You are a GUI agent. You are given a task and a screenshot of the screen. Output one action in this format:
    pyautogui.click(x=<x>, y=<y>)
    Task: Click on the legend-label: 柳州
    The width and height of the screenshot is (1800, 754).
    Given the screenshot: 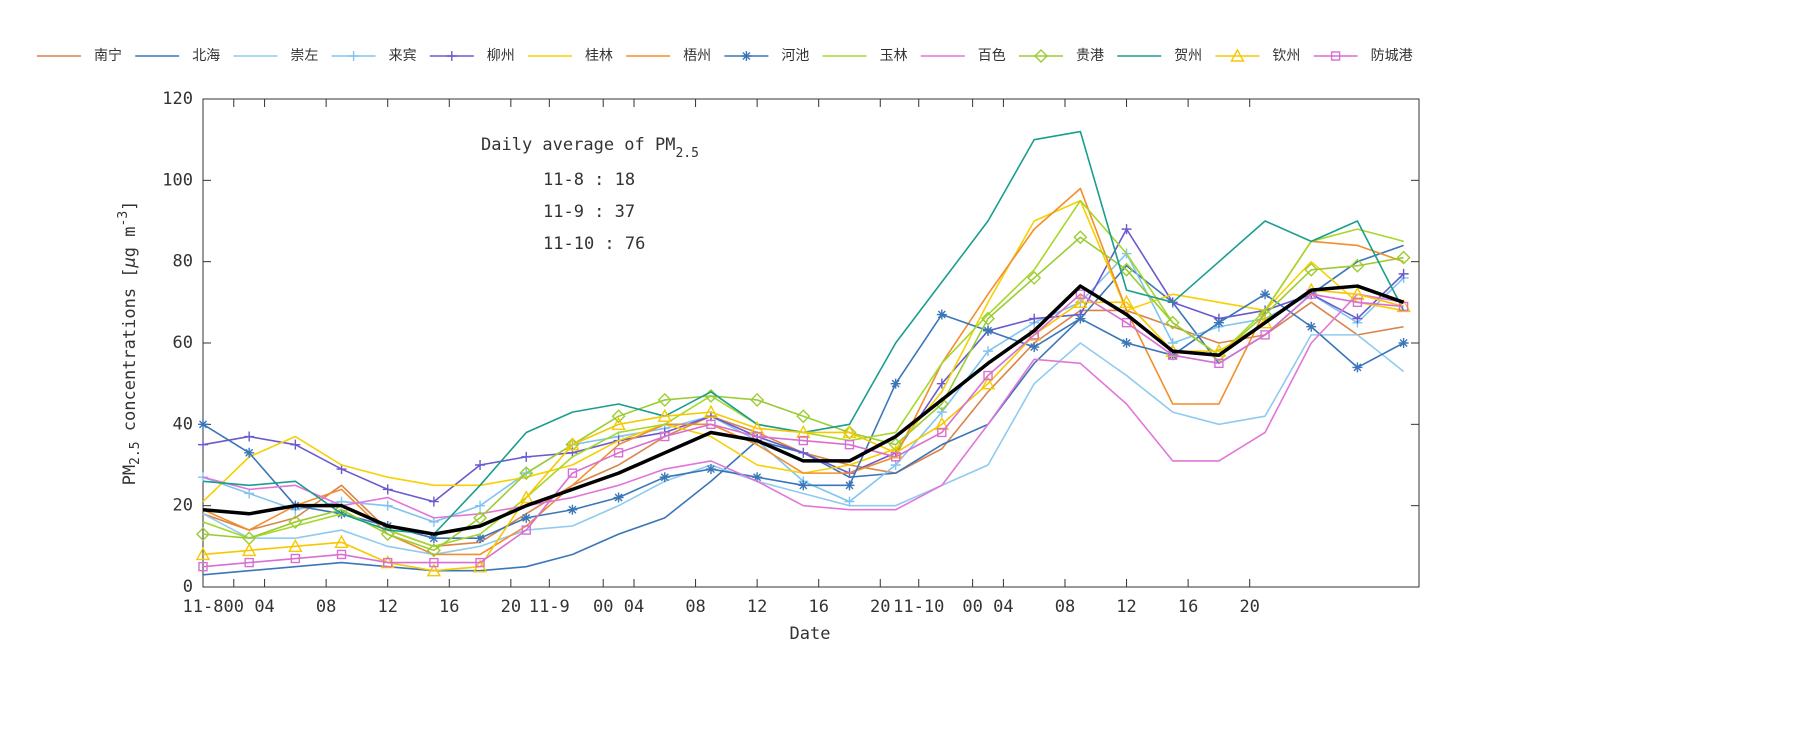 What is the action you would take?
    pyautogui.click(x=501, y=55)
    